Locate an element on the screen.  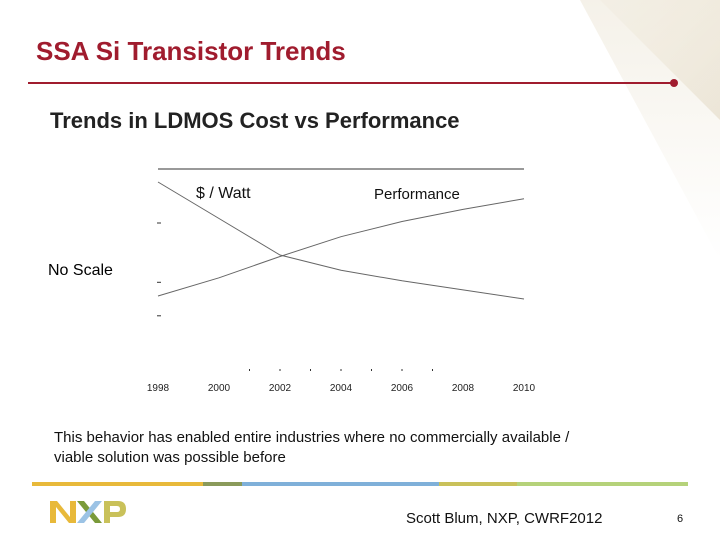
x-tick-label: 2004 is located at coordinates (341, 388).